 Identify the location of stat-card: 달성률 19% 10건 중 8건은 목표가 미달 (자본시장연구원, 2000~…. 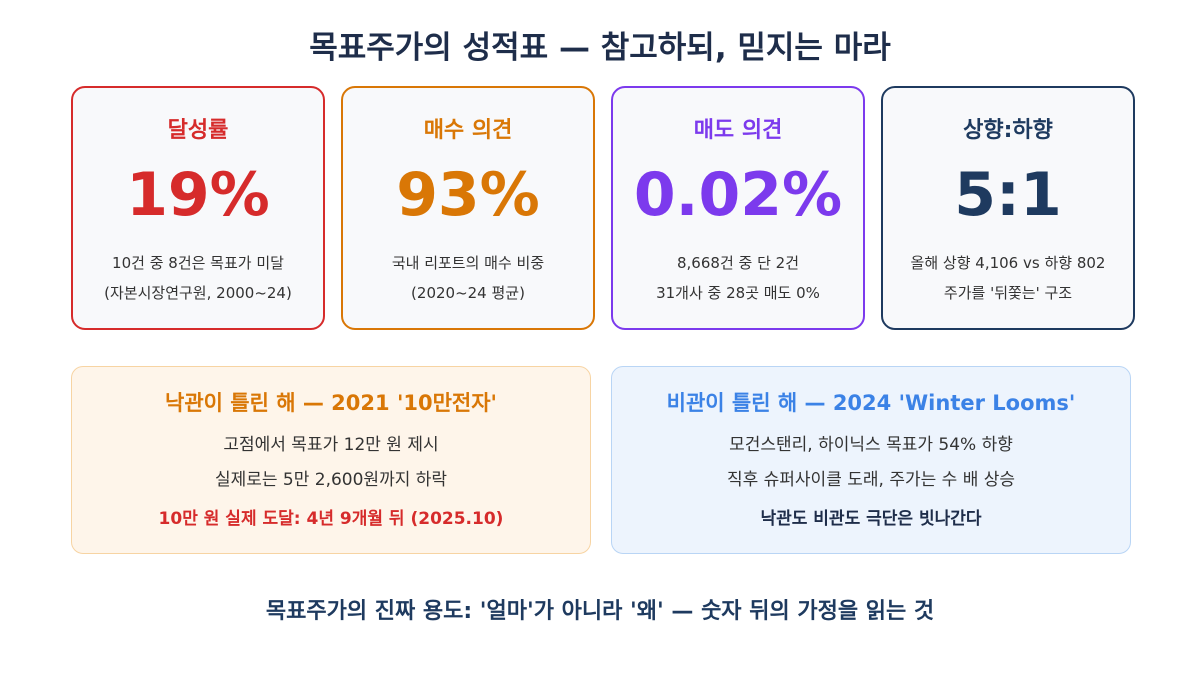
(198, 208).